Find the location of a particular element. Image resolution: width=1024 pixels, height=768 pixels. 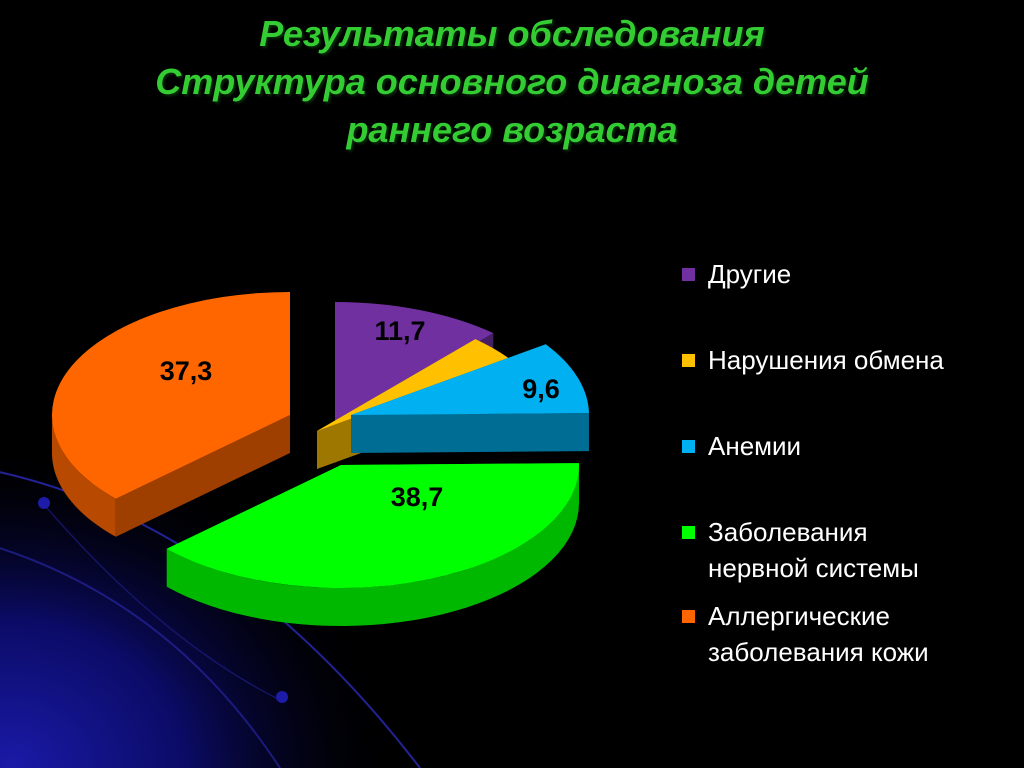

legend-label-3-line-1: Анемии is located at coordinates (755, 446).